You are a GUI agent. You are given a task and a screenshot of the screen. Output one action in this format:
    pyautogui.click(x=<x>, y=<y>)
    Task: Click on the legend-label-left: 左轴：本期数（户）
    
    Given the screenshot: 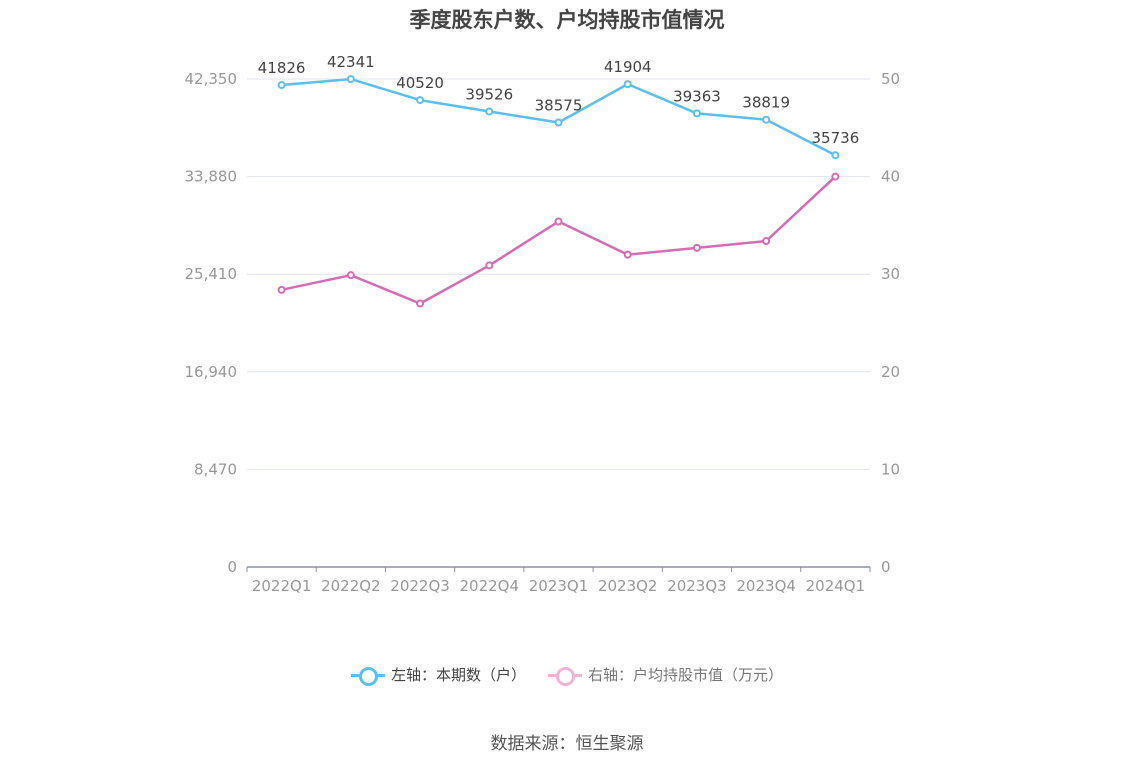 What is the action you would take?
    pyautogui.click(x=458, y=675)
    